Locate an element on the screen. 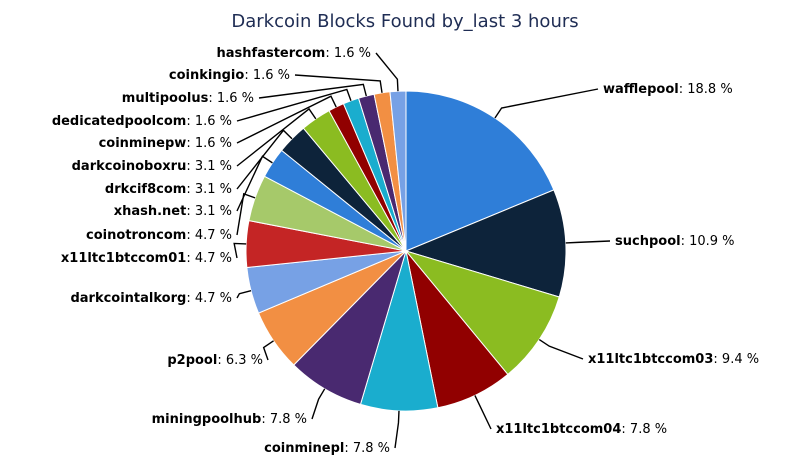 The height and width of the screenshot is (470, 811). slice-label-xhash.net: xhash.net: 3.1 % is located at coordinates (173, 211).